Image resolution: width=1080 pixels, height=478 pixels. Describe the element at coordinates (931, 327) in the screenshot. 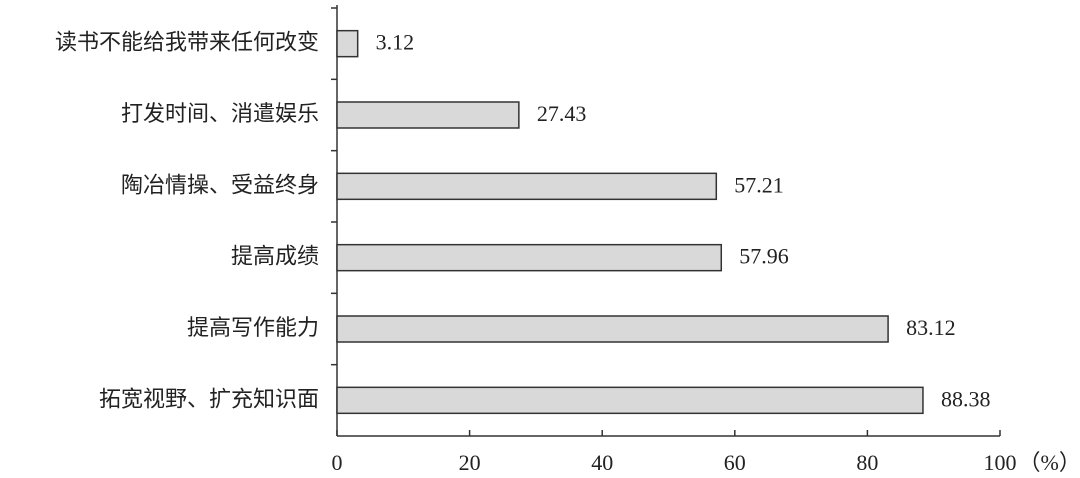

I see `value-label: 83.12` at that location.